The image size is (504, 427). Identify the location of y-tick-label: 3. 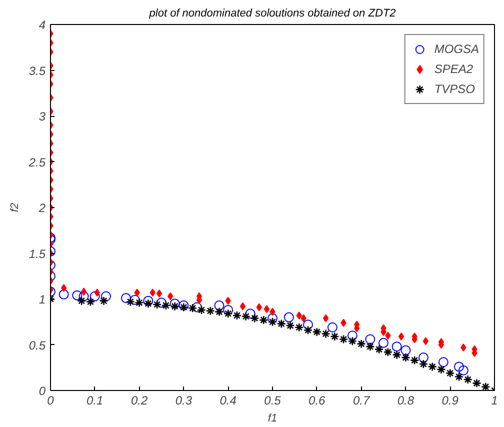
(42, 117).